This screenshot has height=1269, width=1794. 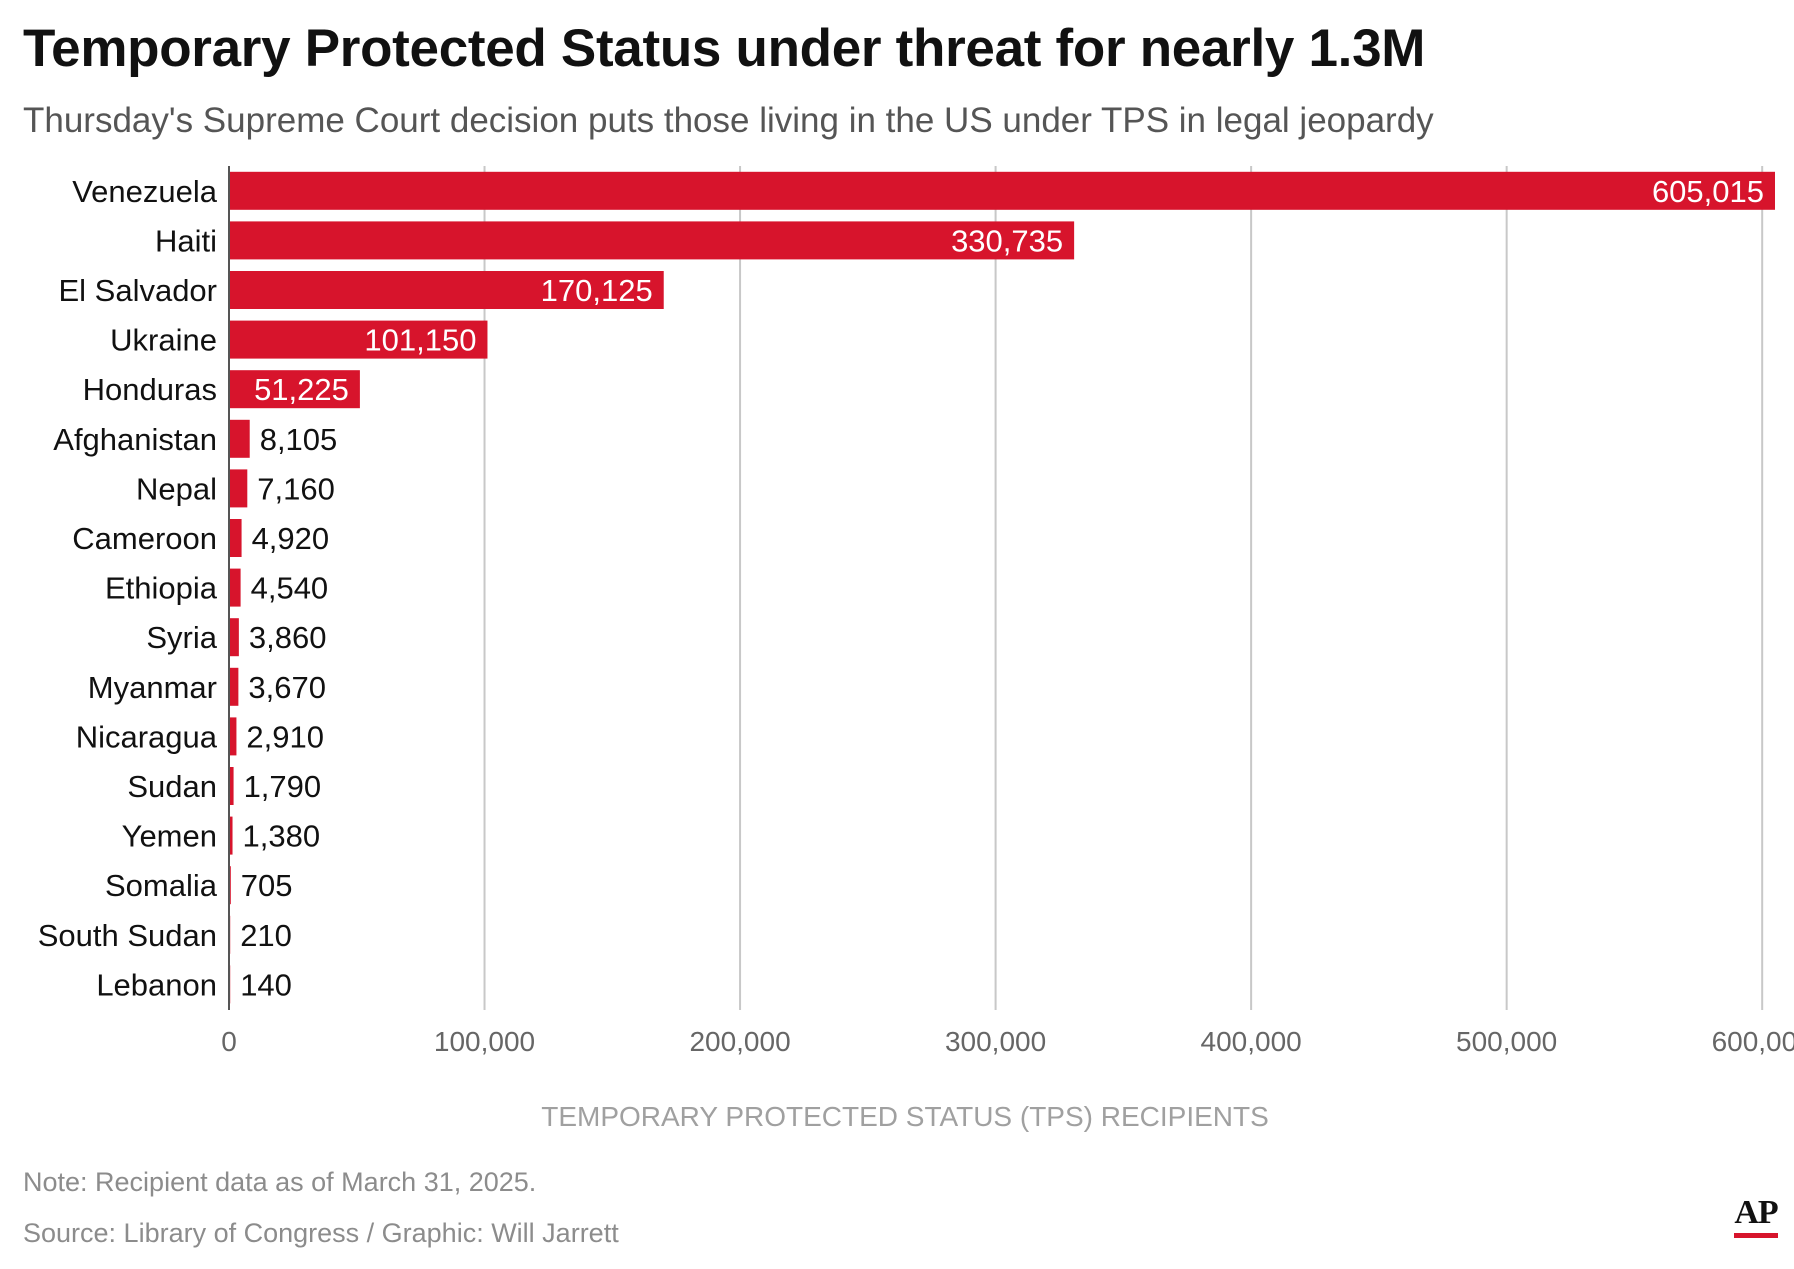 What do you see at coordinates (739, 1041) in the screenshot?
I see `x-tick-label: 200,000` at bounding box center [739, 1041].